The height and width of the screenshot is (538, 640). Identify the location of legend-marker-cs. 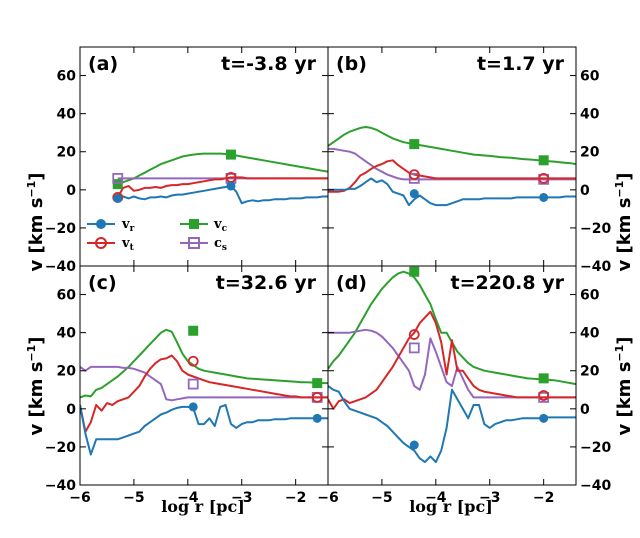
(194, 243).